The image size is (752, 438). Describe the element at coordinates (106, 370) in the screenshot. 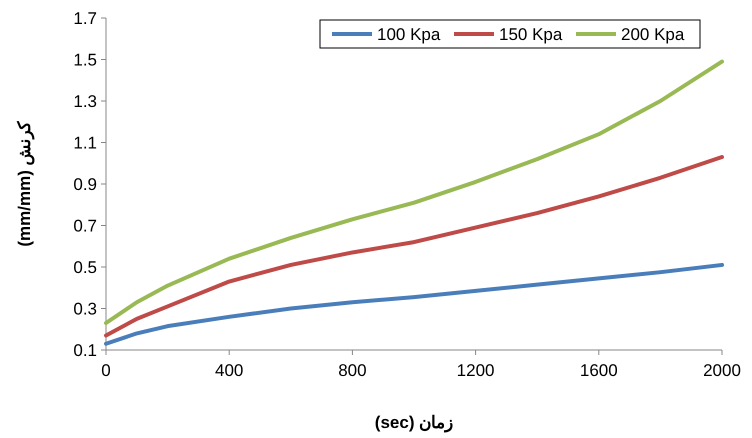

I see `x-tick-label: 0` at that location.